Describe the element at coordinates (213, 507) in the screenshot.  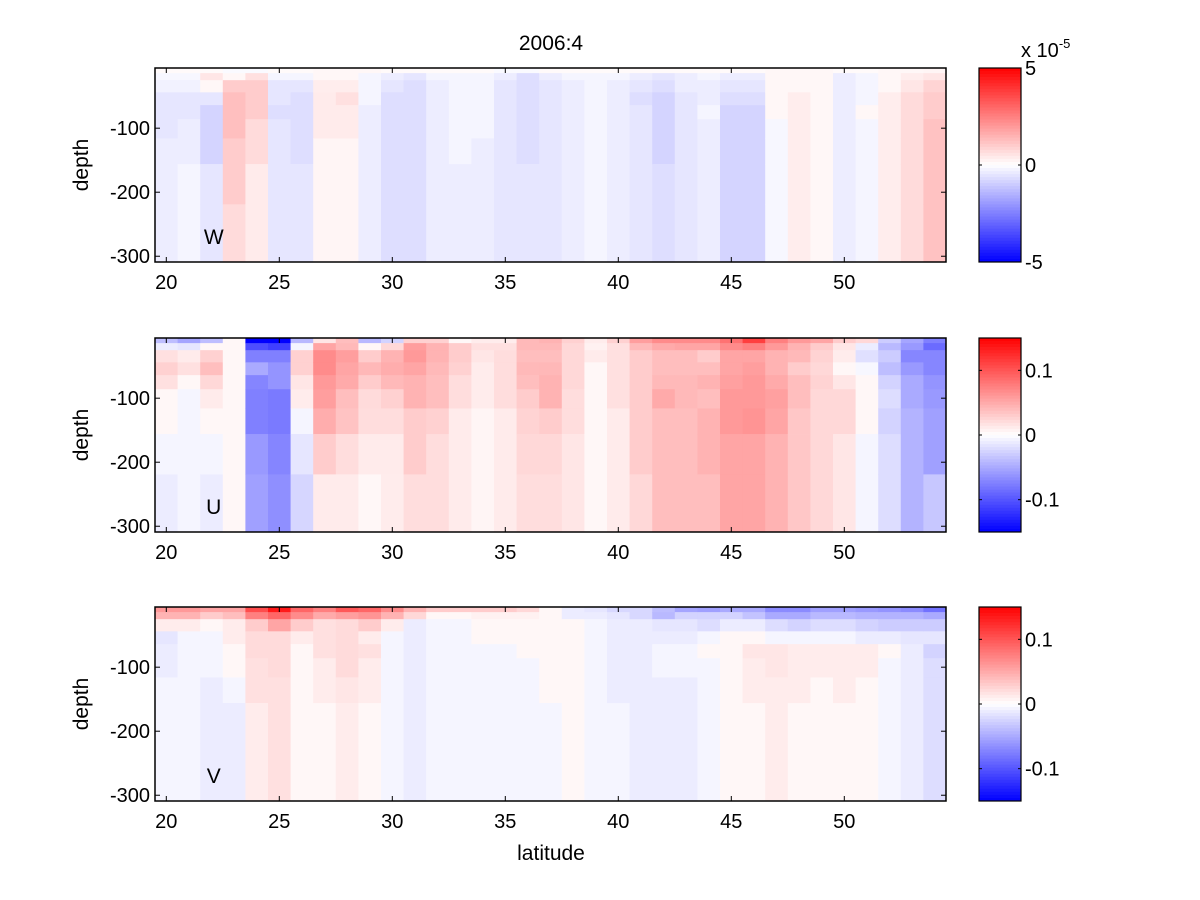
I see `panel-label: U` at that location.